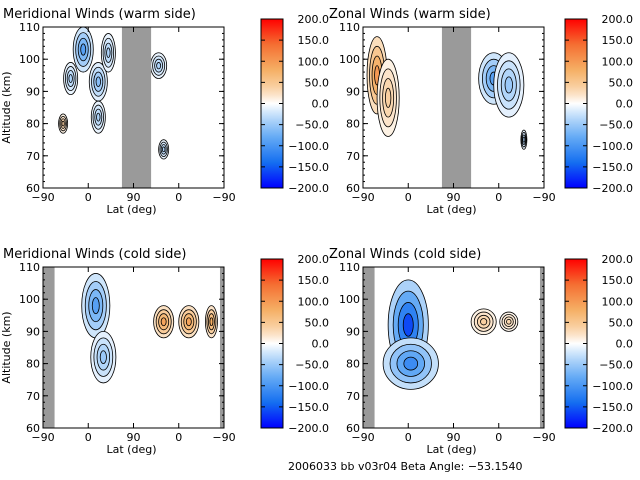 This screenshot has width=640, height=480. What do you see at coordinates (133, 347) in the screenshot?
I see `plot-frame` at bounding box center [133, 347].